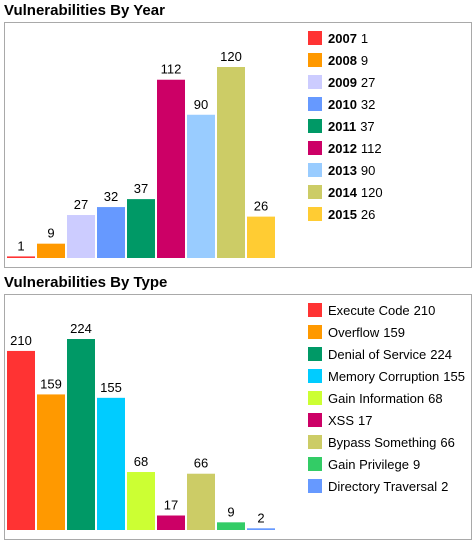 The image size is (474, 543). Describe the element at coordinates (315, 214) in the screenshot. I see `year-legend-swatch-2015` at that location.